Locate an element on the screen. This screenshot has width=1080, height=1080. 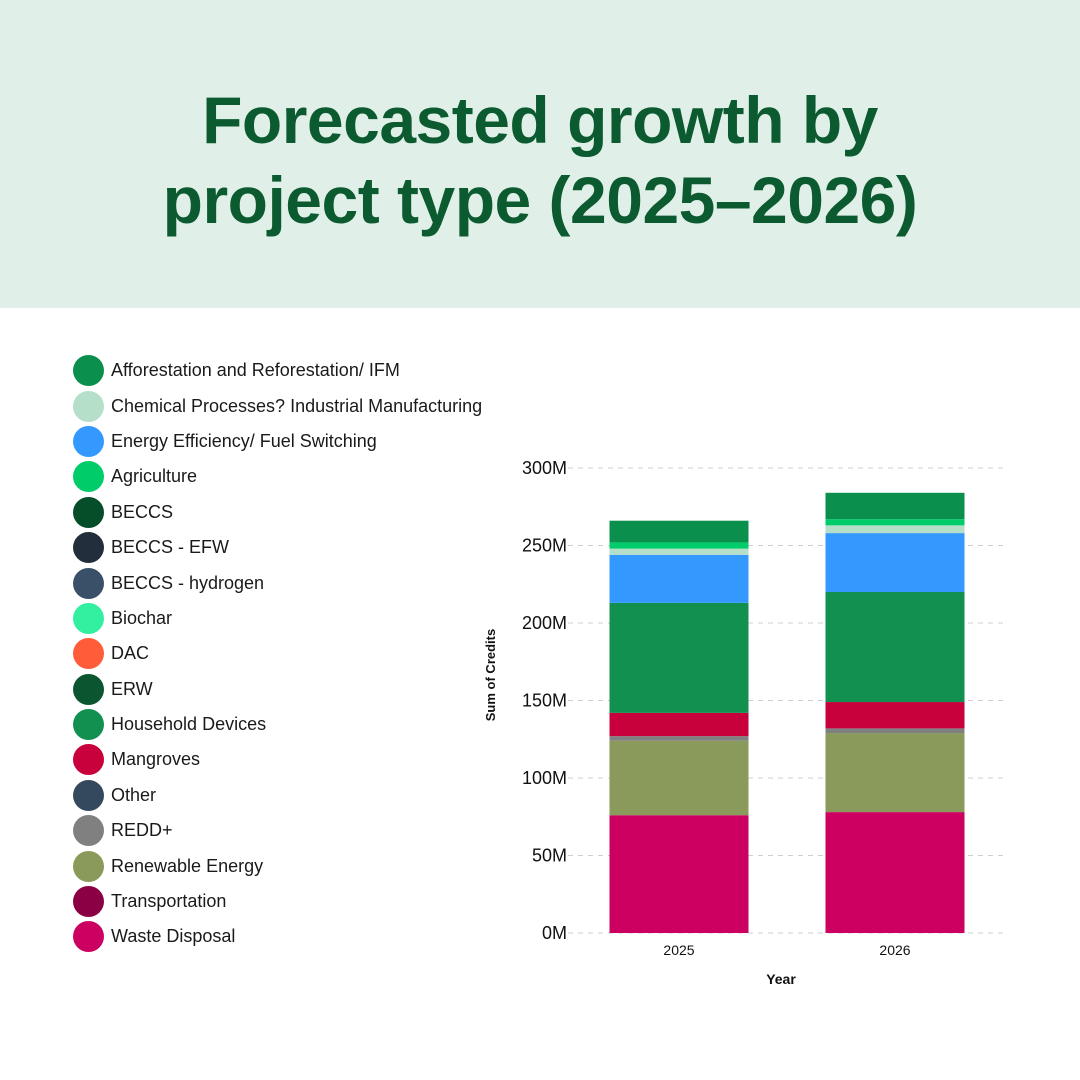
legend-item: Other is located at coordinates (303, 795).